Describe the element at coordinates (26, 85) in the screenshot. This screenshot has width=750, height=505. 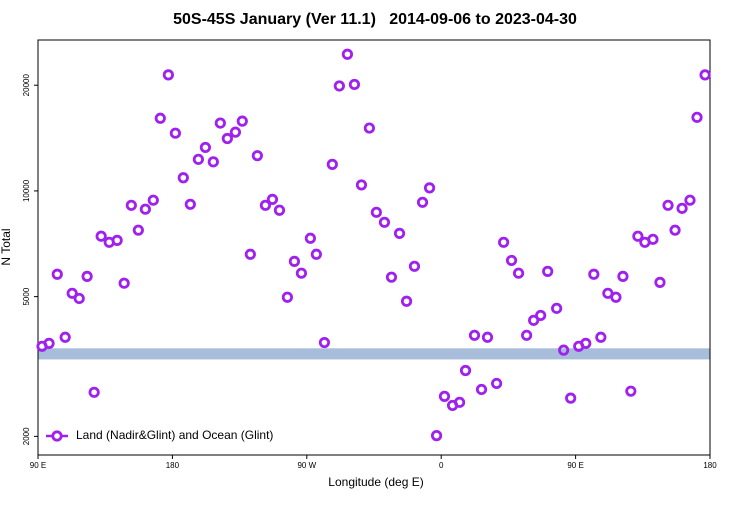
I see `y-tick-label: 20000` at that location.